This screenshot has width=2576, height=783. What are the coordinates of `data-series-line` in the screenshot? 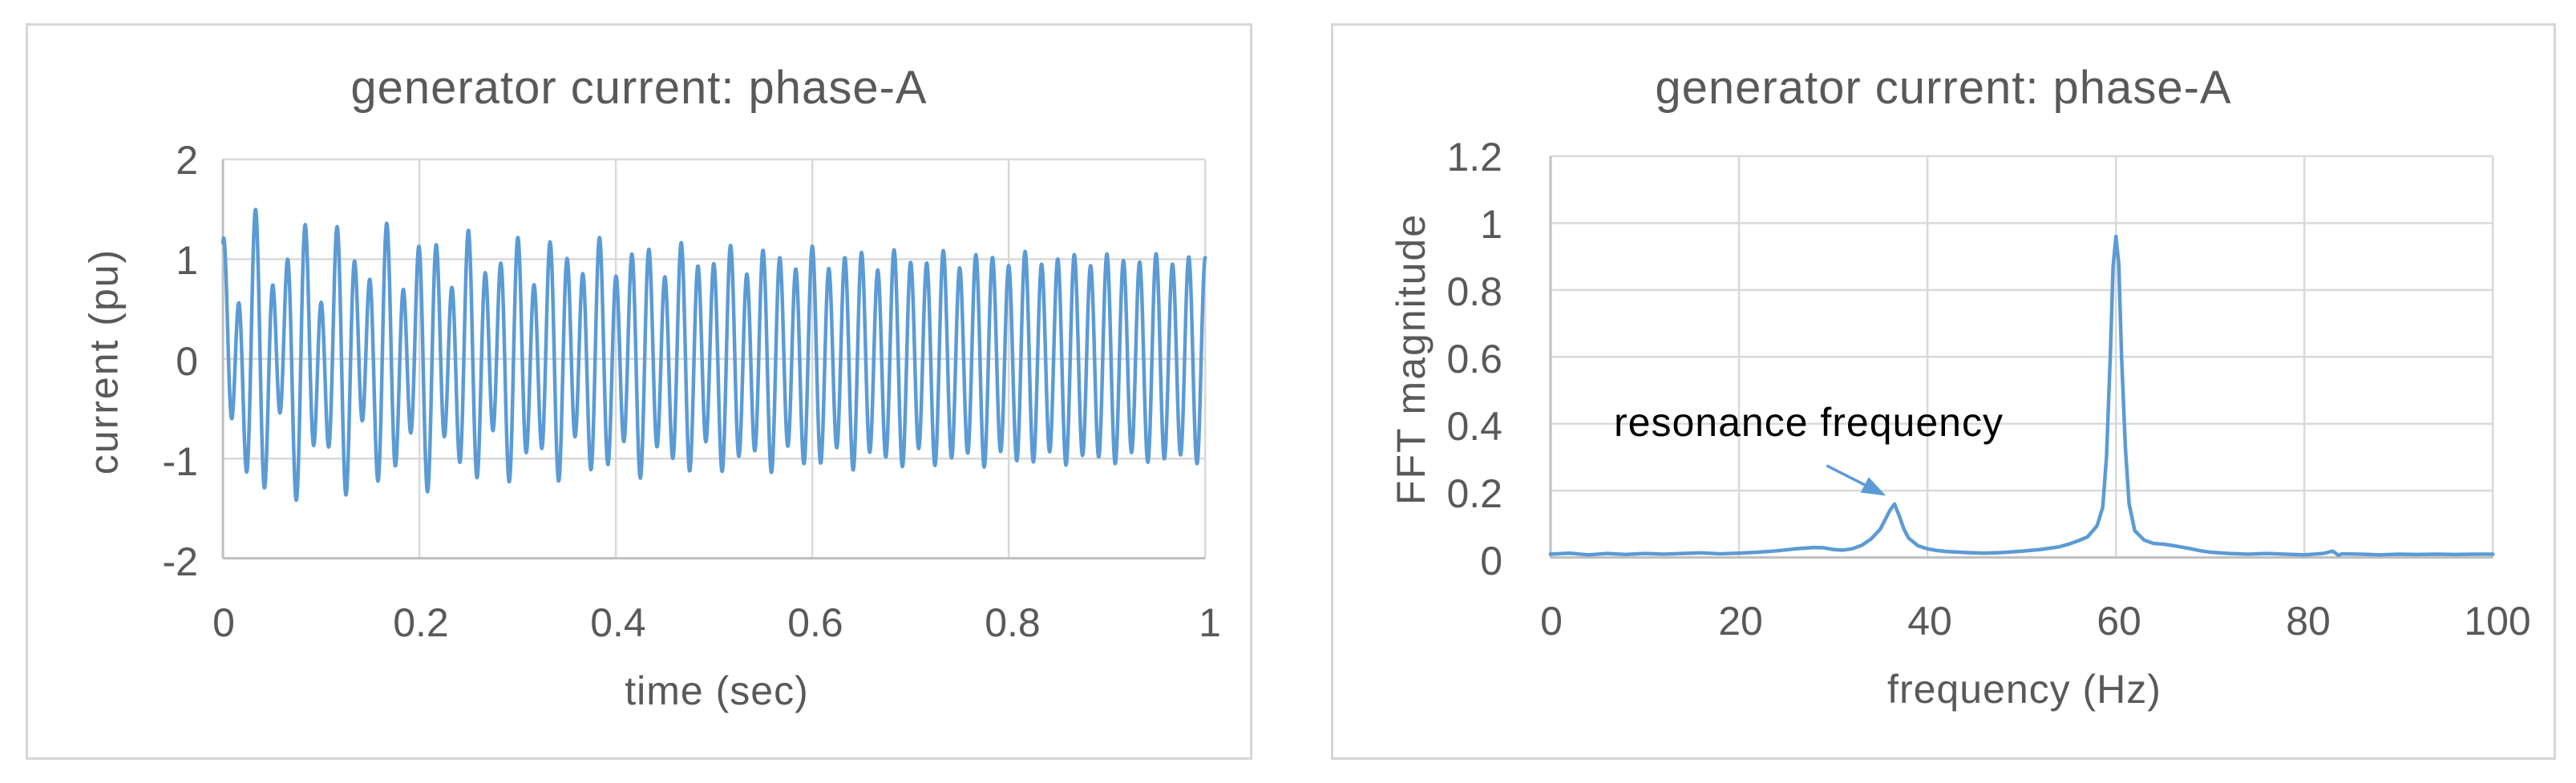 It's located at (713, 355).